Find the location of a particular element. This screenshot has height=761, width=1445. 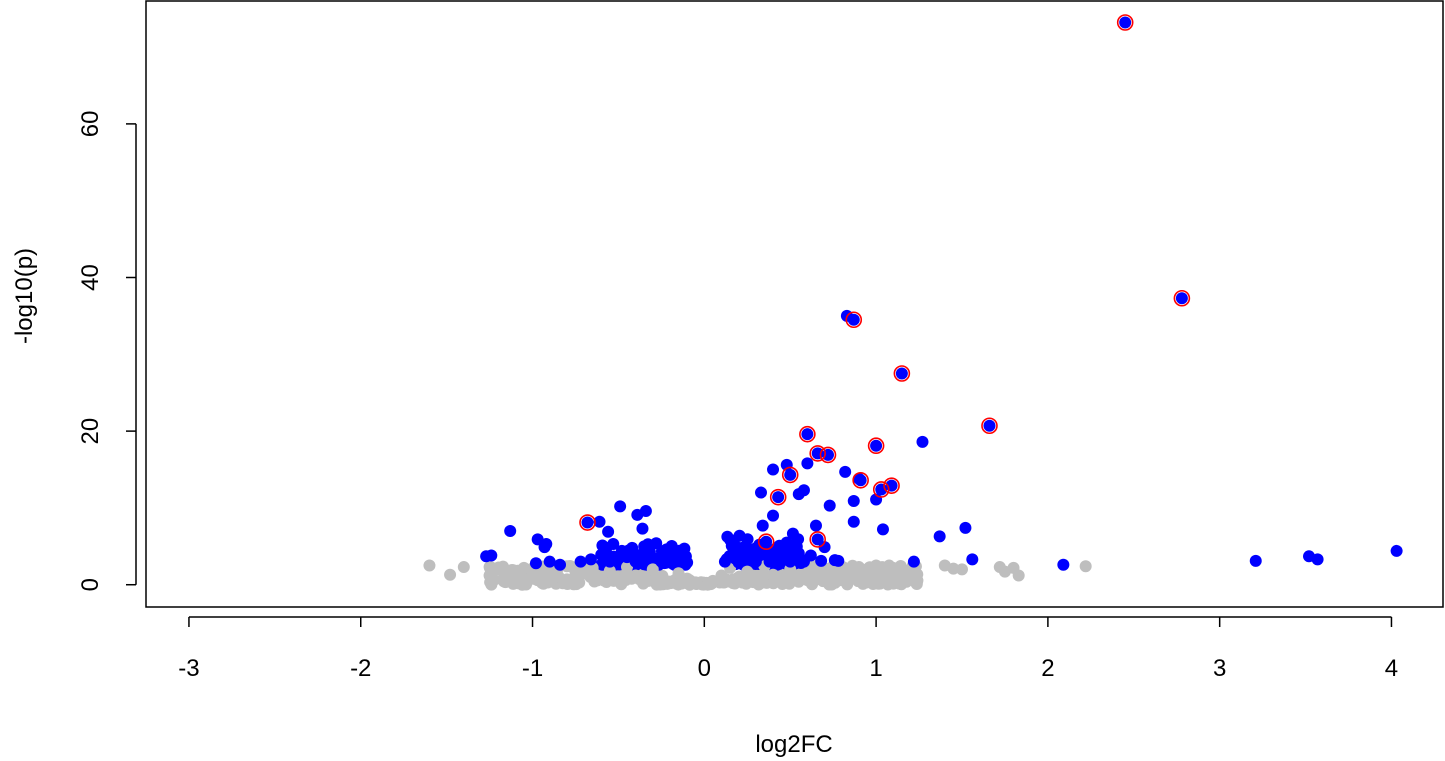

x-tick-label: 2 is located at coordinates (1047, 668).